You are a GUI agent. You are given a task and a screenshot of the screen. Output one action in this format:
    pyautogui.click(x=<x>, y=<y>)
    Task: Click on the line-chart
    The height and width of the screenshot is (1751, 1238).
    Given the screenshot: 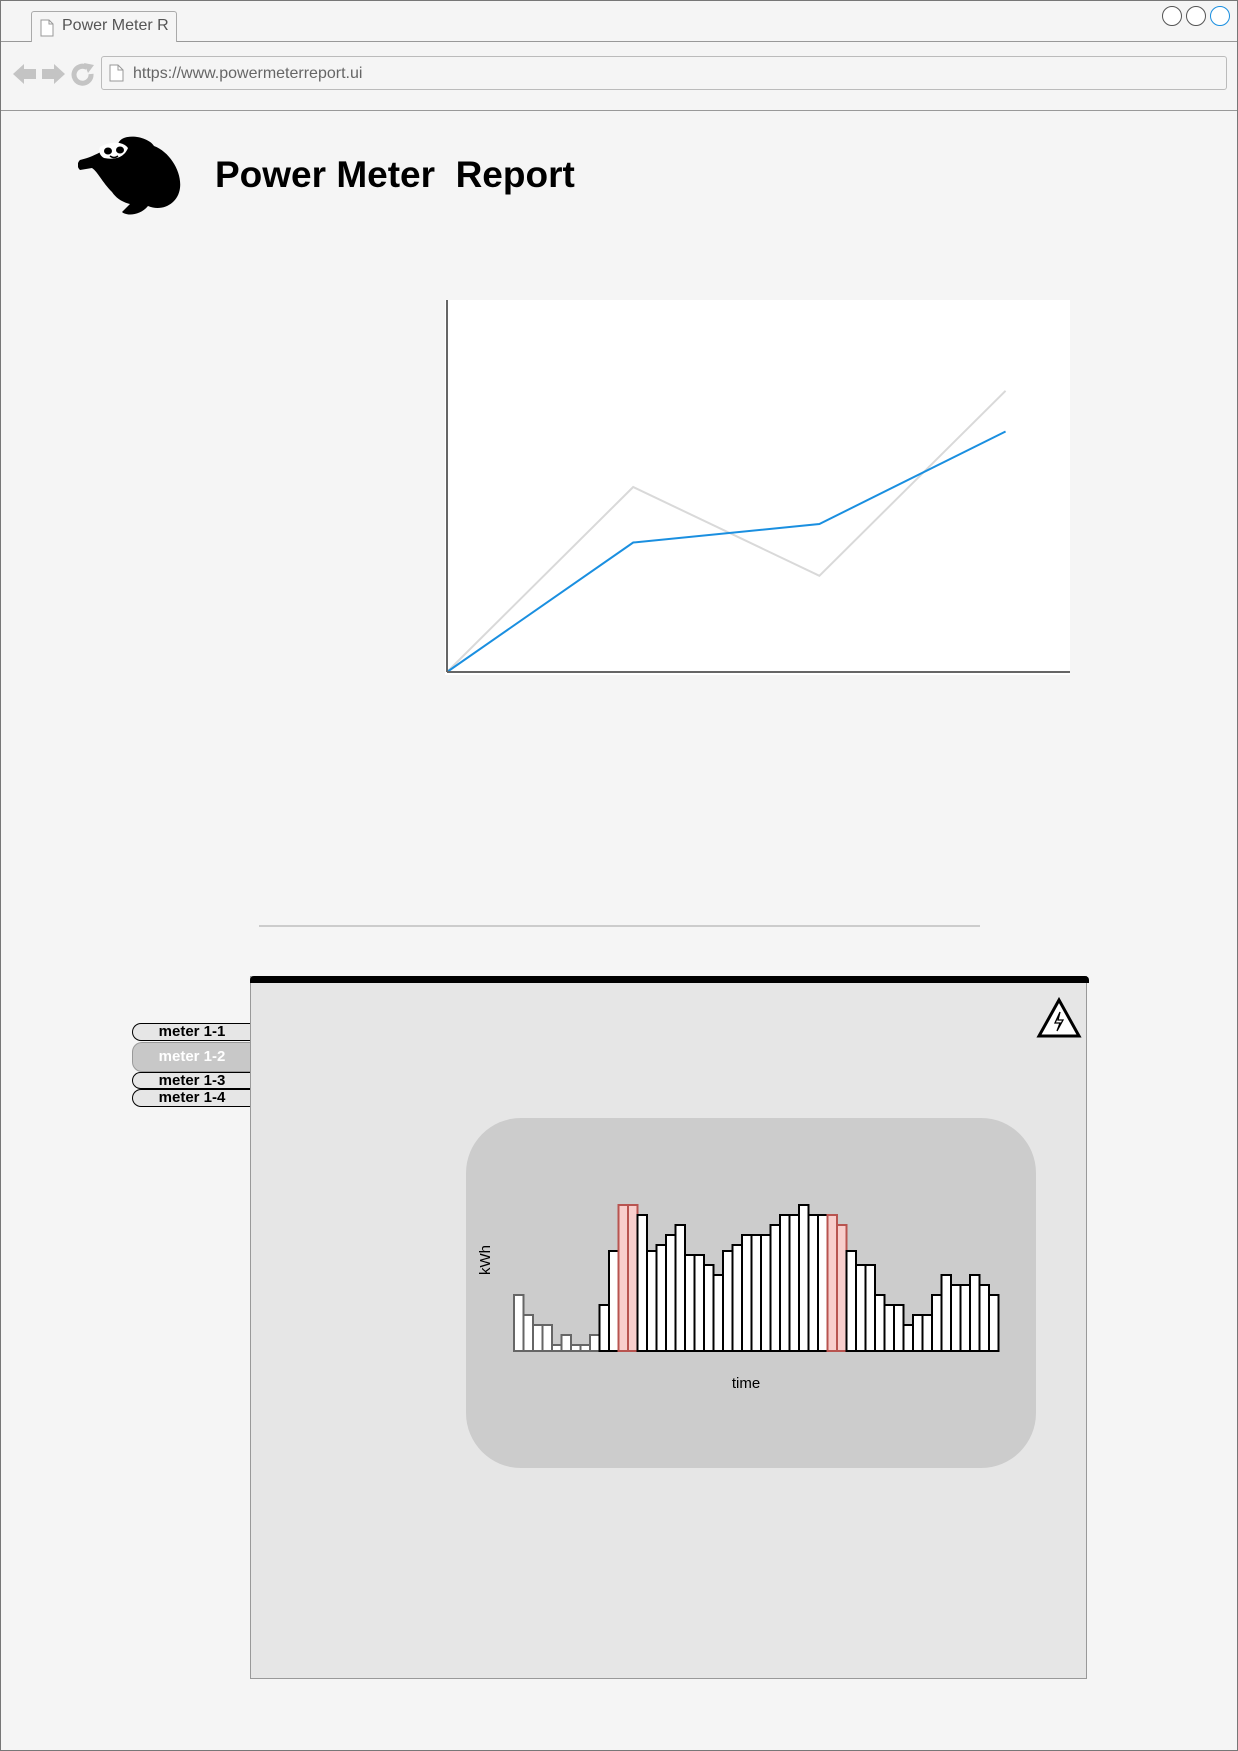 What is the action you would take?
    pyautogui.click(x=757, y=487)
    